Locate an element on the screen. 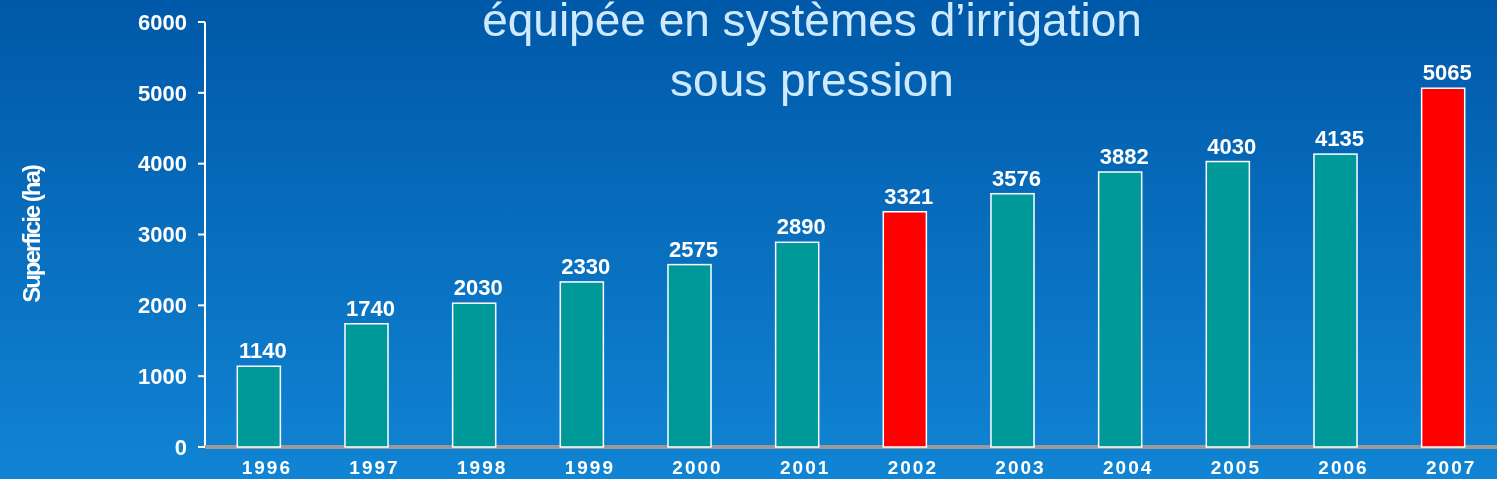 The height and width of the screenshot is (479, 1497). y-tick-label: 6000 is located at coordinates (162, 22).